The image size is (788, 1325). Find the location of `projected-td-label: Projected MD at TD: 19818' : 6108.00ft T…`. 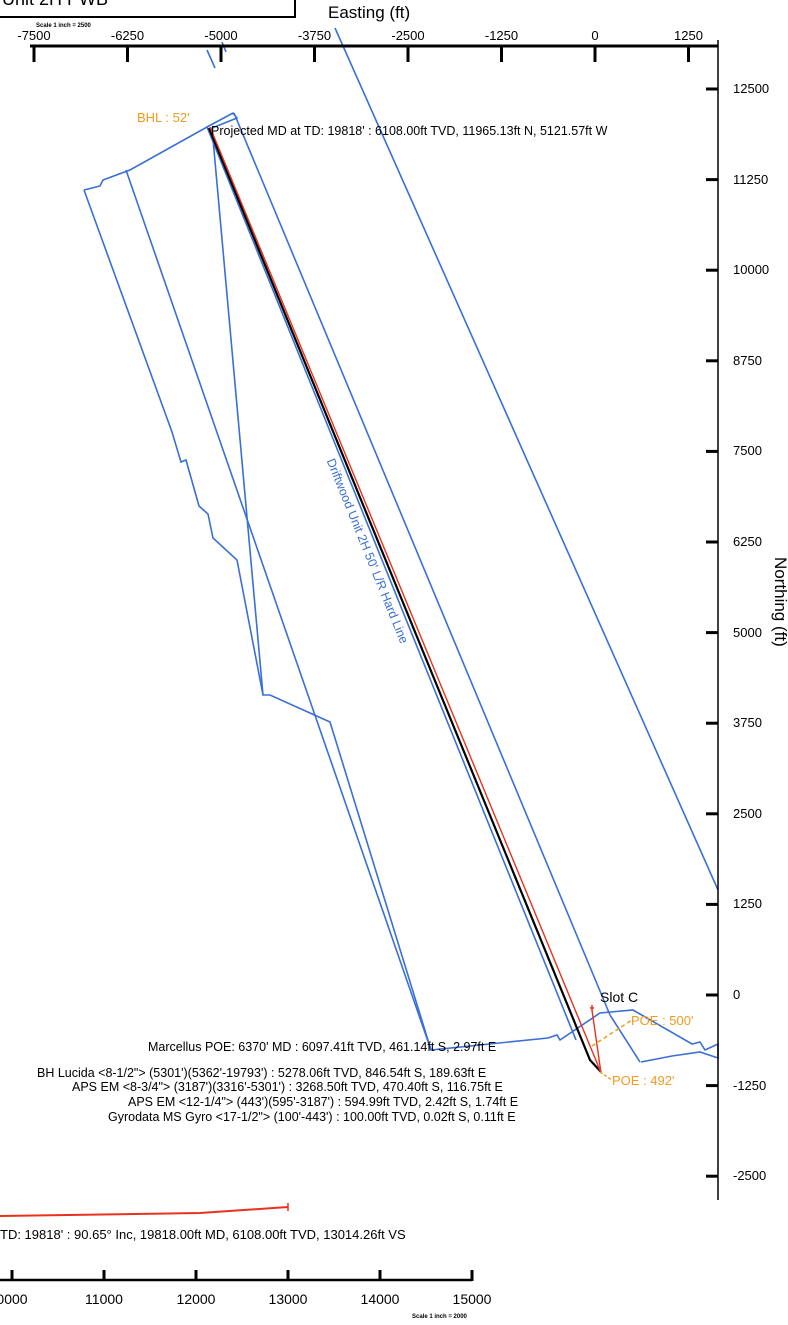

projected-td-label: Projected MD at TD: 19818' : 6108.00ft T… is located at coordinates (409, 131).